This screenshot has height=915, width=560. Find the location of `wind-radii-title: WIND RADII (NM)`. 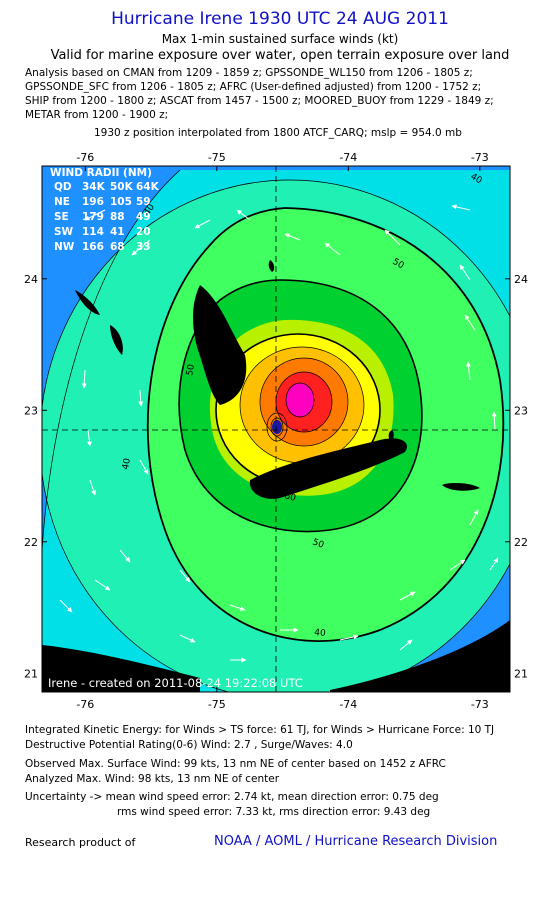

wind-radii-title: WIND RADII (NM) is located at coordinates (101, 173).